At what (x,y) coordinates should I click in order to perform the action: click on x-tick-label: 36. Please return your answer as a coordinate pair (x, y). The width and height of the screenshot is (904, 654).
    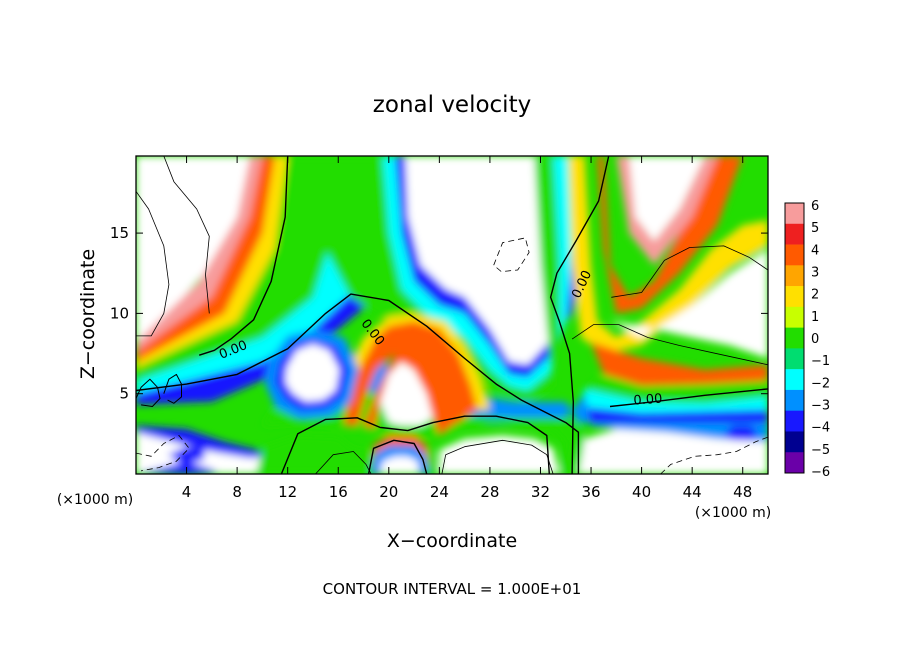
    Looking at the image, I should click on (590, 492).